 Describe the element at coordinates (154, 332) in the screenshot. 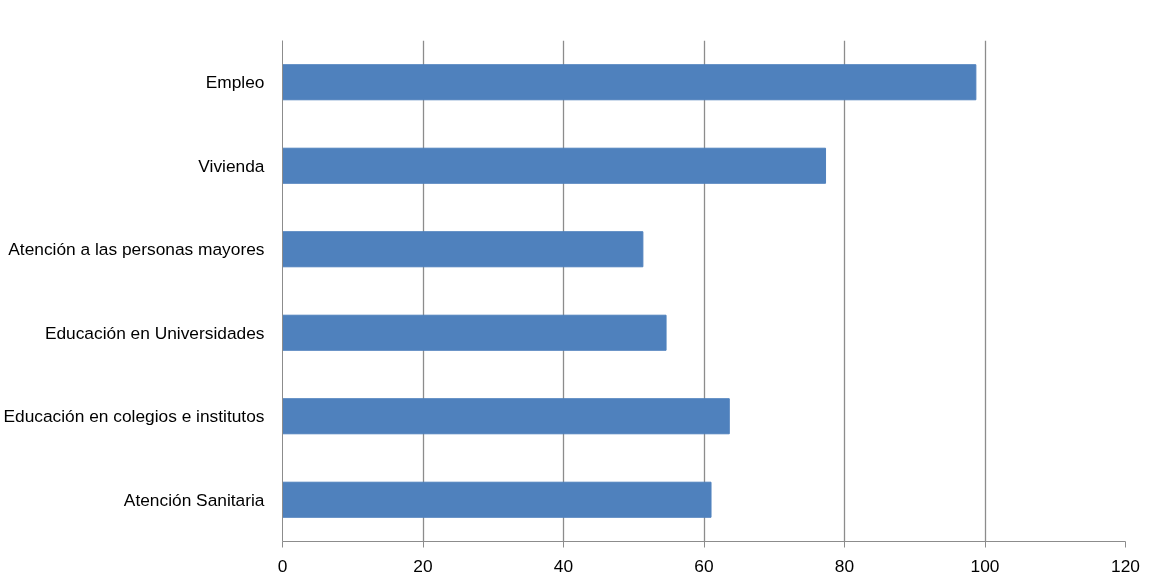

I see `y-tick-label: Educación en Universidades` at that location.